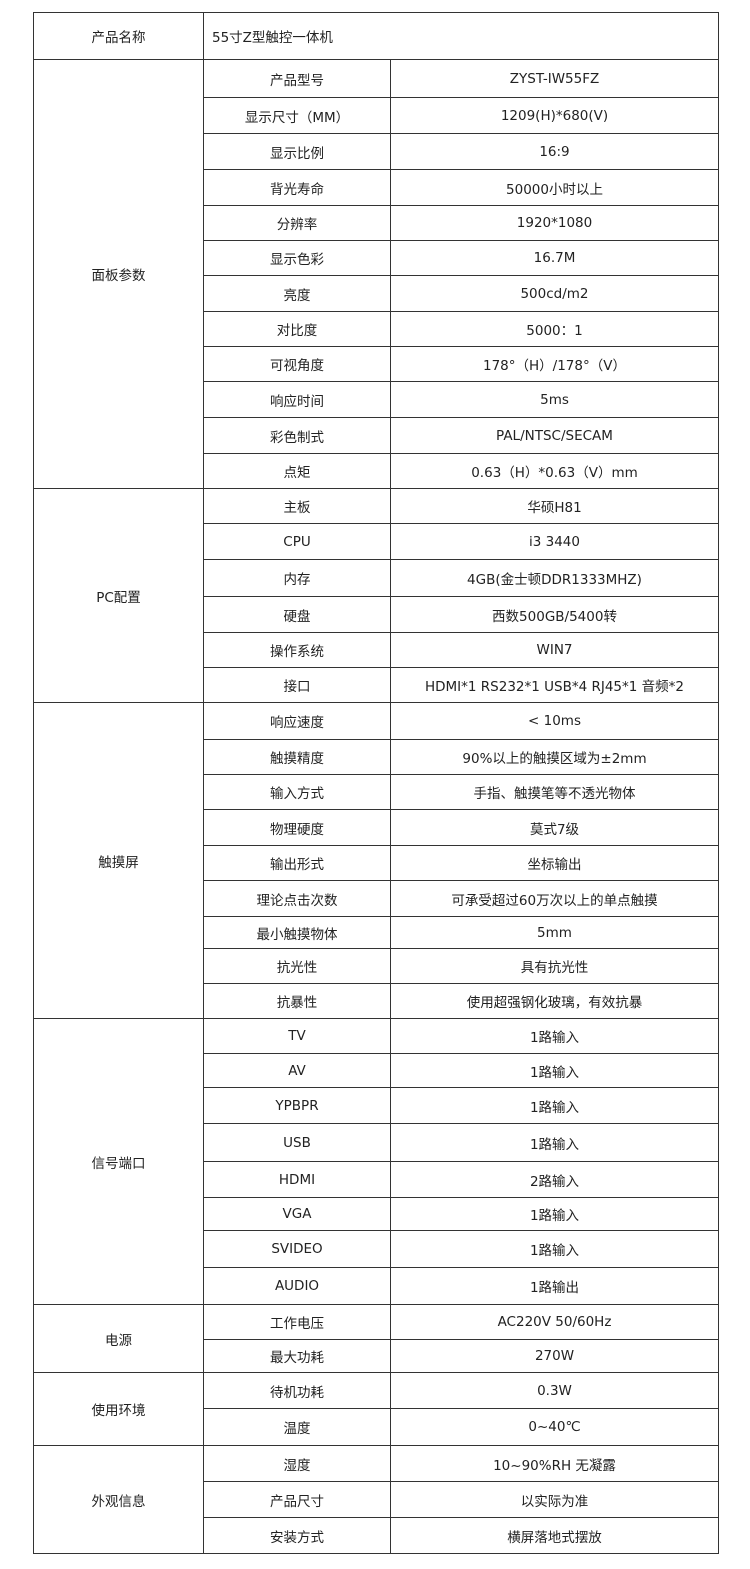 The width and height of the screenshot is (750, 1569). I want to click on spec-row: YPBPR 1路输入, so click(376, 1105).